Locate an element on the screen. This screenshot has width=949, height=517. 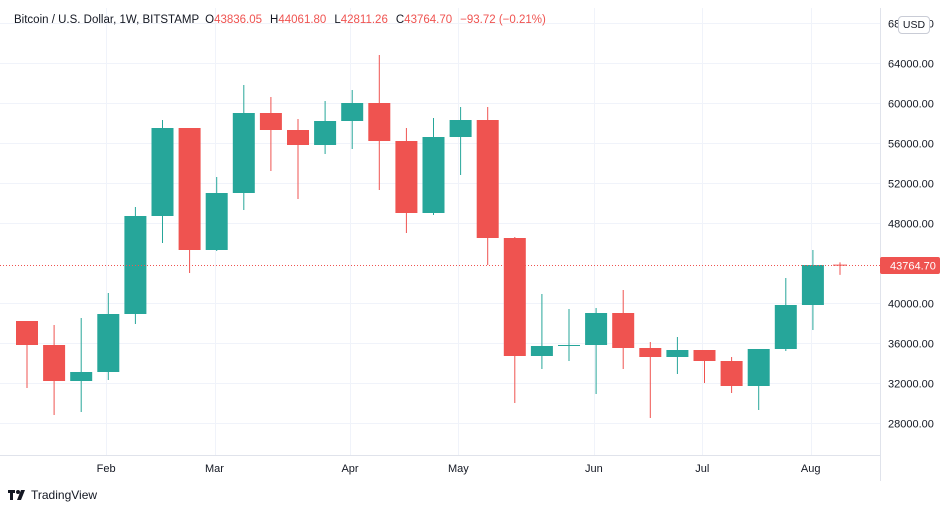
x-tick-label: Apr is located at coordinates (349, 469).